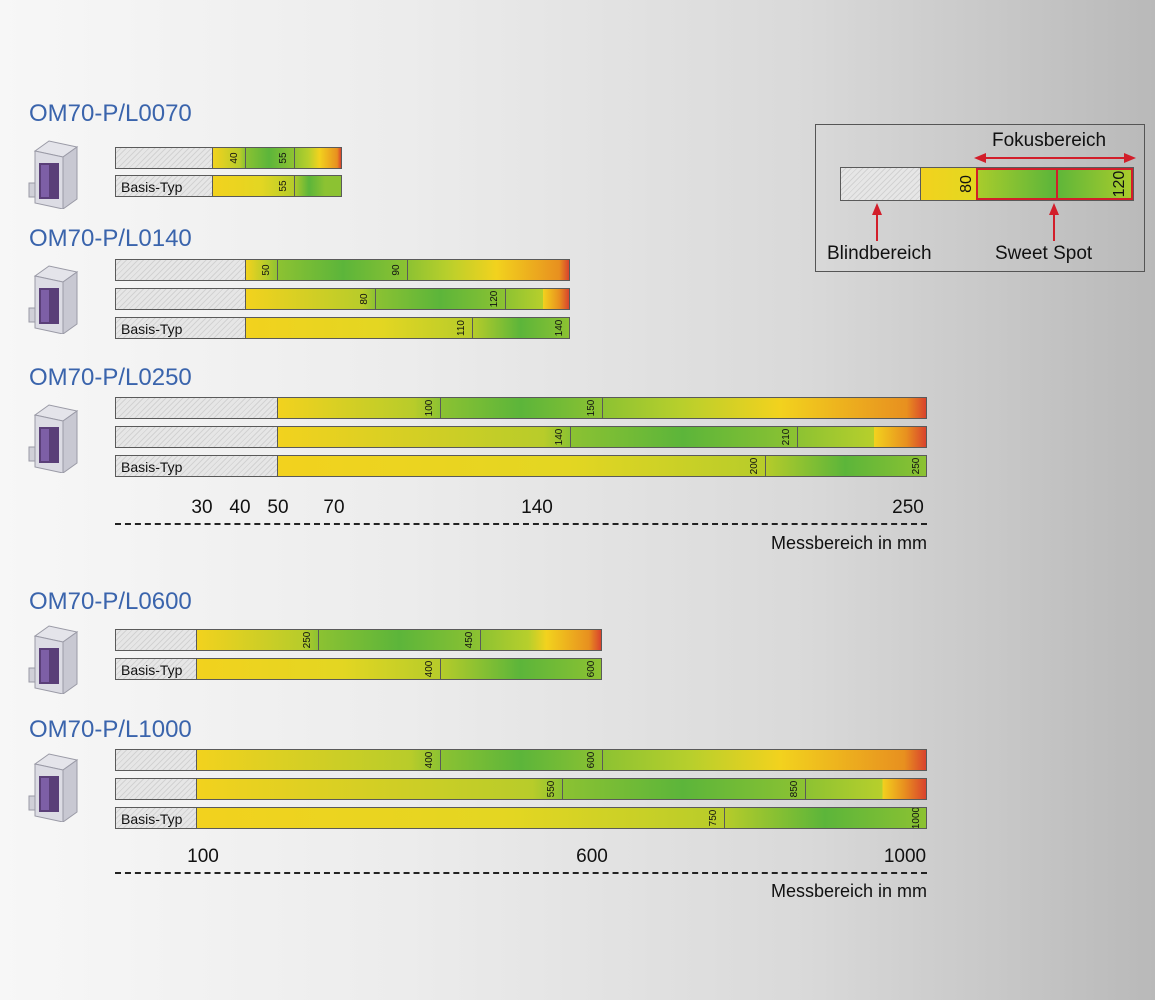  I want to click on legend-value-a: 80, so click(966, 184).